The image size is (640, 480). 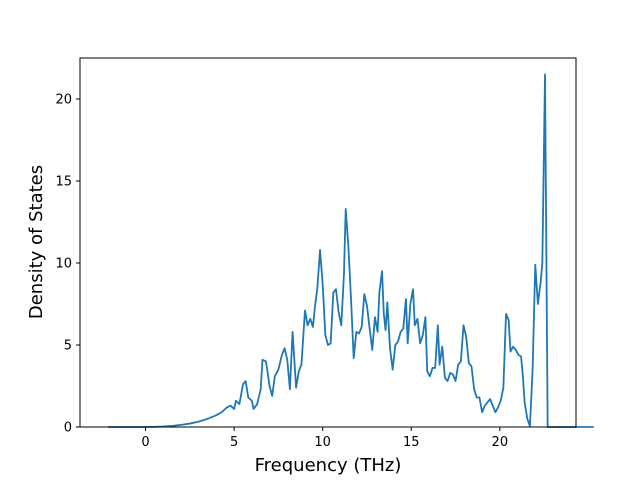 I want to click on y-tick-label: 15, so click(x=63, y=182).